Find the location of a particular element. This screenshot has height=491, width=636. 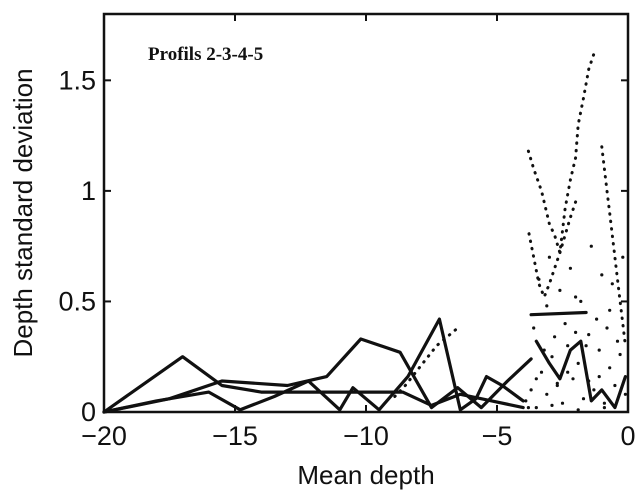

y-tick-label: 0.5 is located at coordinates (77, 301).